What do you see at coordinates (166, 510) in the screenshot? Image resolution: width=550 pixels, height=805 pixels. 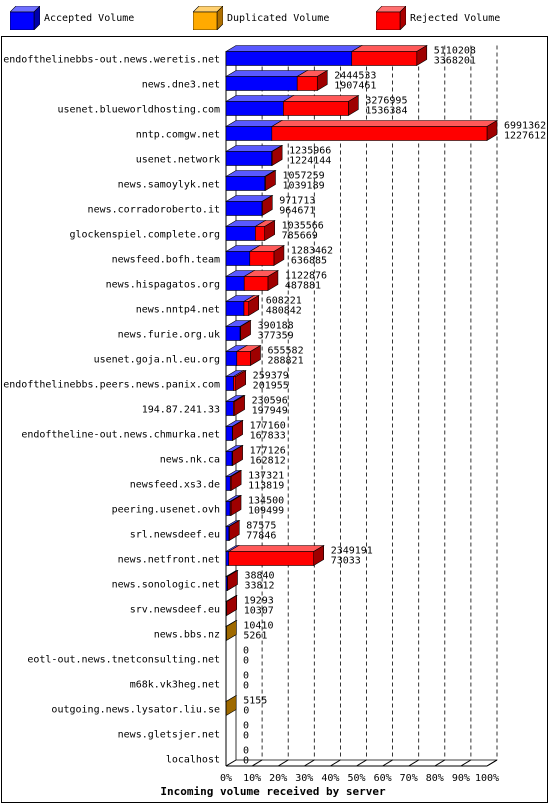 I see `category-label: peering.usenet.ovh` at bounding box center [166, 510].